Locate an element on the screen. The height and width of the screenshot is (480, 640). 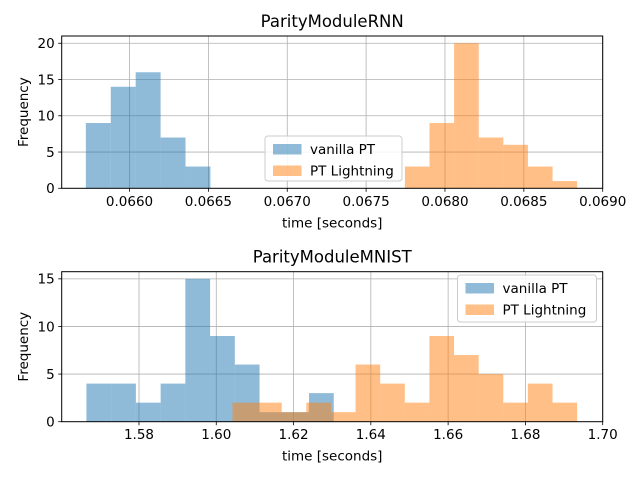
x-tick-label: 1.66 is located at coordinates (448, 435).